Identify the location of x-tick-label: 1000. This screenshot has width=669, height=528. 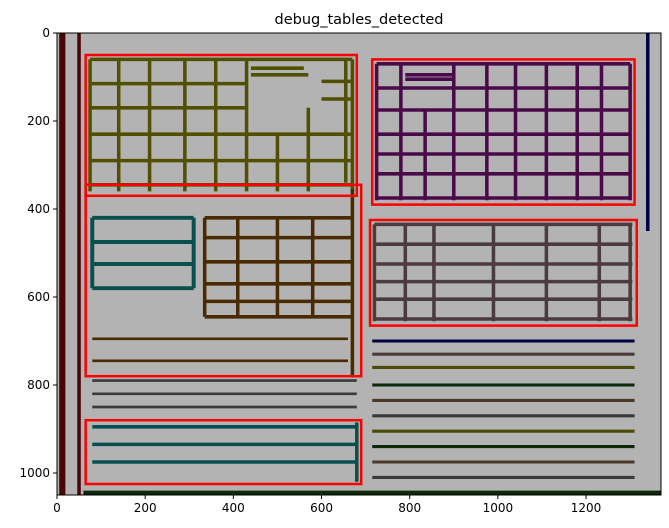
(498, 508).